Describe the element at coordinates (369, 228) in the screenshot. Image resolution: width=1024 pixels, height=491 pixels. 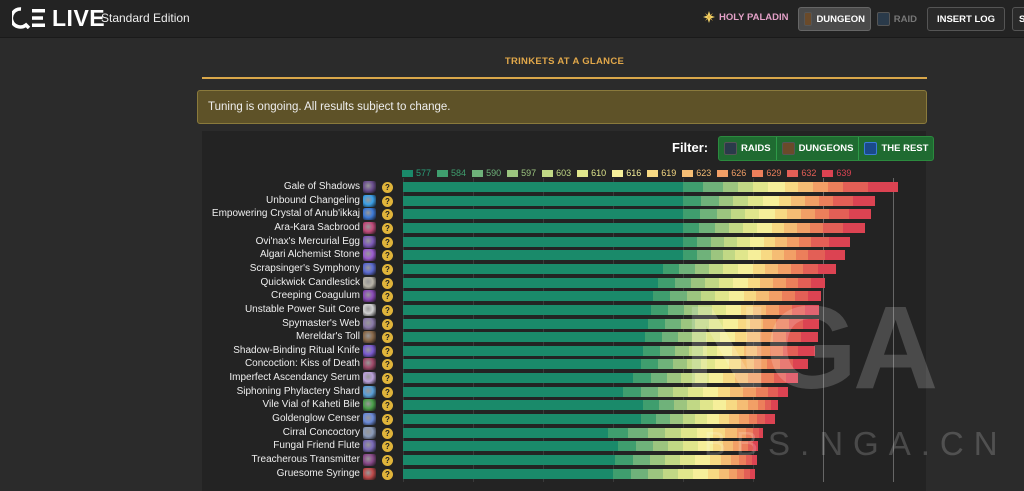
I see `sacbrood-icon` at that location.